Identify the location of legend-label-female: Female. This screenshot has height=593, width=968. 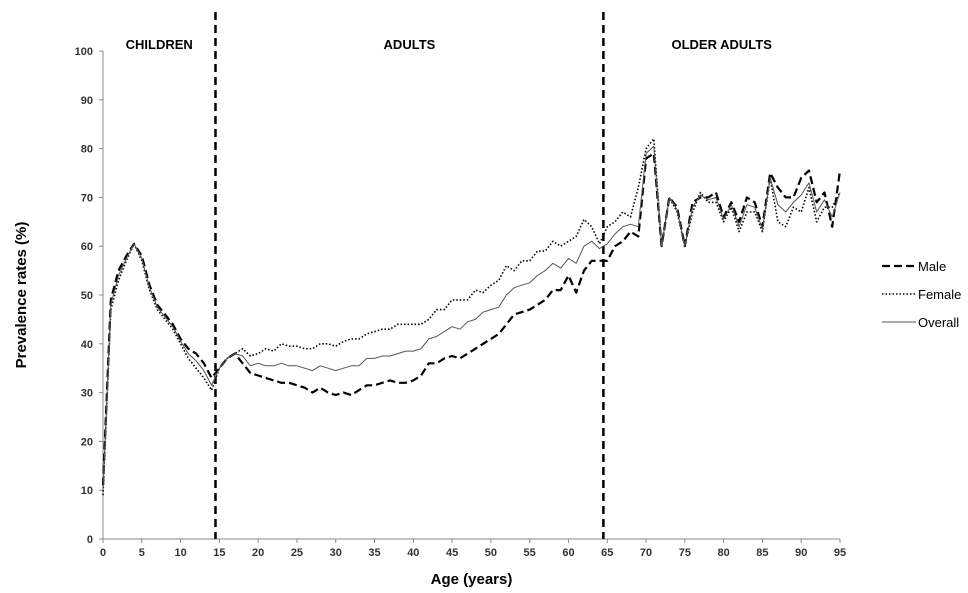
(939, 294).